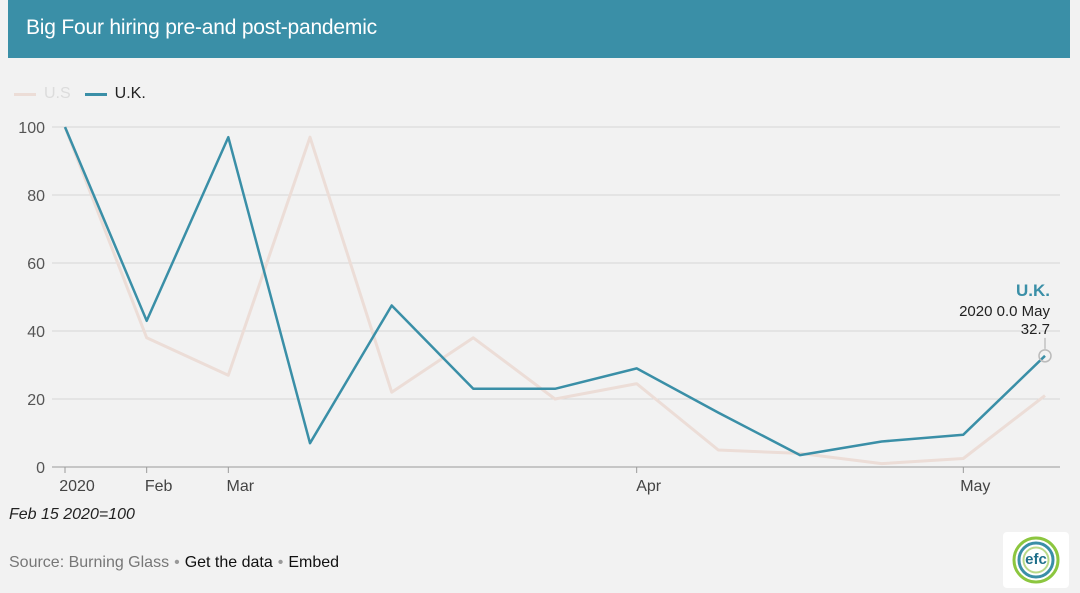 This screenshot has height=593, width=1080. What do you see at coordinates (228, 562) in the screenshot?
I see `get-data-link: Get the data` at bounding box center [228, 562].